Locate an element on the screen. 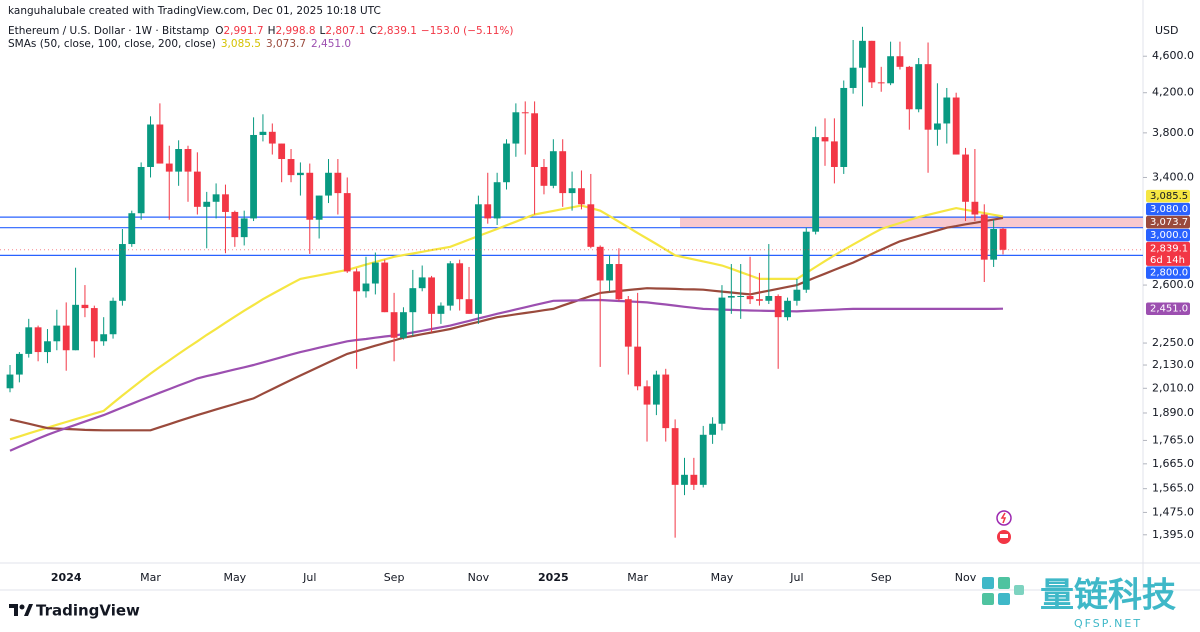  brand-logo: TradingView is located at coordinates (74, 611).